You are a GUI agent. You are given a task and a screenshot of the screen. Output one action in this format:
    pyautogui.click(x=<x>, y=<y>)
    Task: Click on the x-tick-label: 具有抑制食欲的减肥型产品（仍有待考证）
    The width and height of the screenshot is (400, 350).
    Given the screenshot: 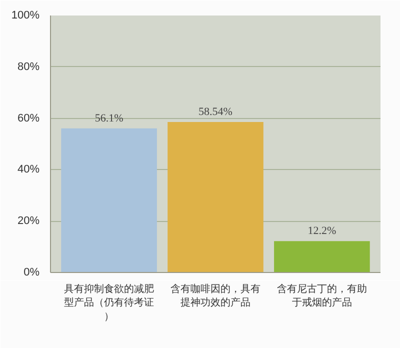 What is the action you would take?
    pyautogui.click(x=109, y=302)
    